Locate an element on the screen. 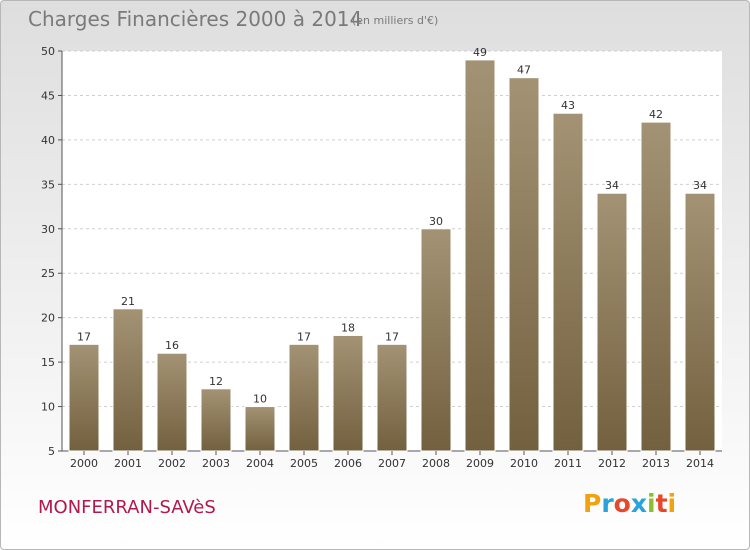 The height and width of the screenshot is (550, 750). y-tick-label: 50 is located at coordinates (48, 51).